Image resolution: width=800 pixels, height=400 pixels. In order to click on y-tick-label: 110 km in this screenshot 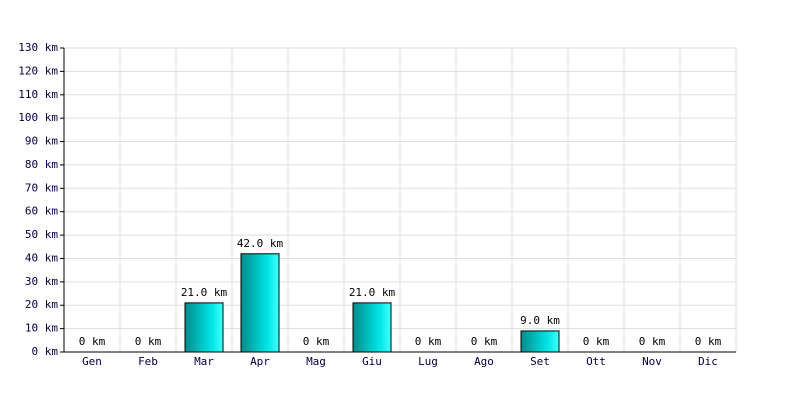, I will do `click(38, 94)`.